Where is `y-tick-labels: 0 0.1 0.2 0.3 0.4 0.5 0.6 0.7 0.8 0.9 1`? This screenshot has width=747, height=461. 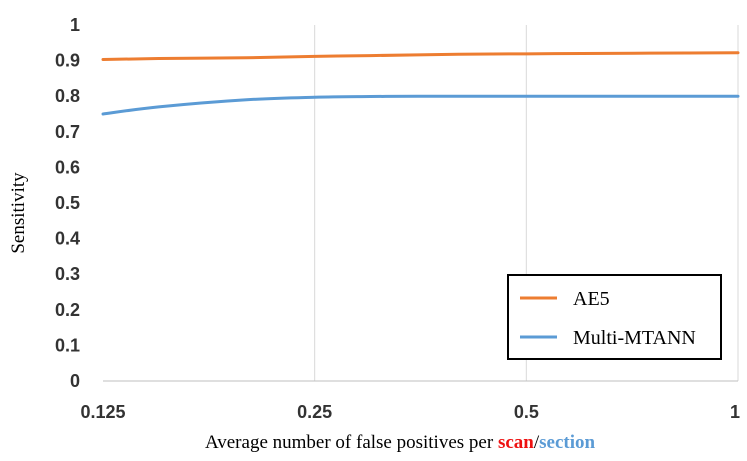 y-tick-labels: 0 0.1 0.2 0.3 0.4 0.5 0.6 0.7 0.8 0.9 1 is located at coordinates (67, 203).